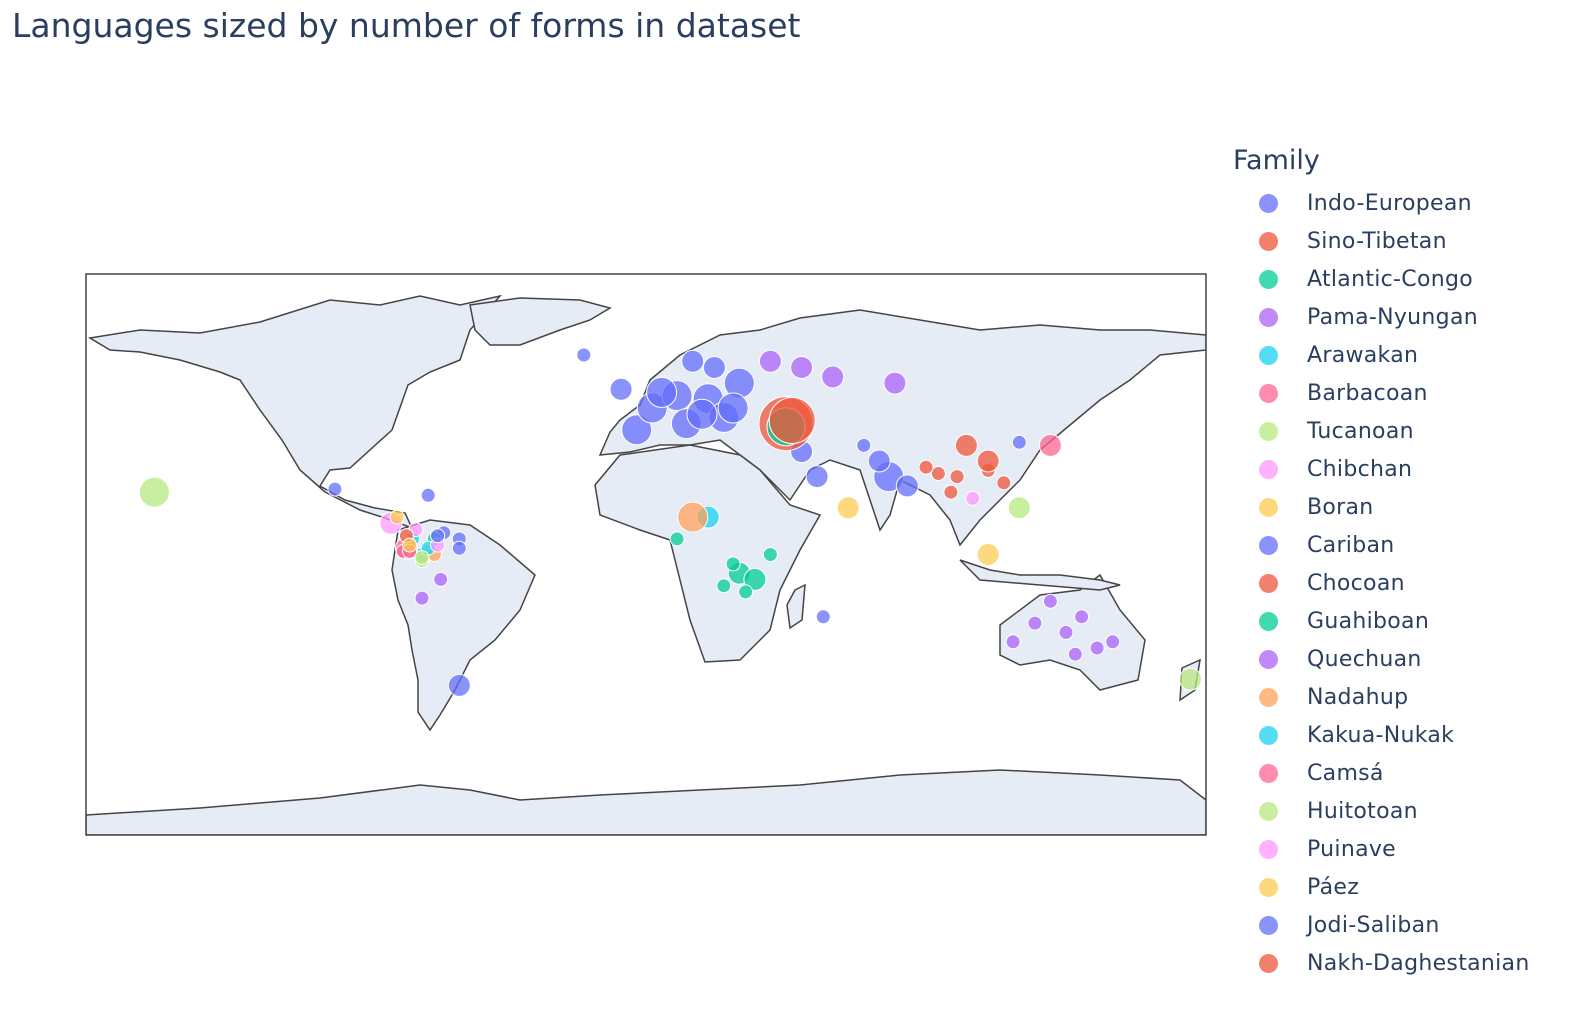  I want to click on legend-item-arawakan: Arawakan, so click(1381, 355).